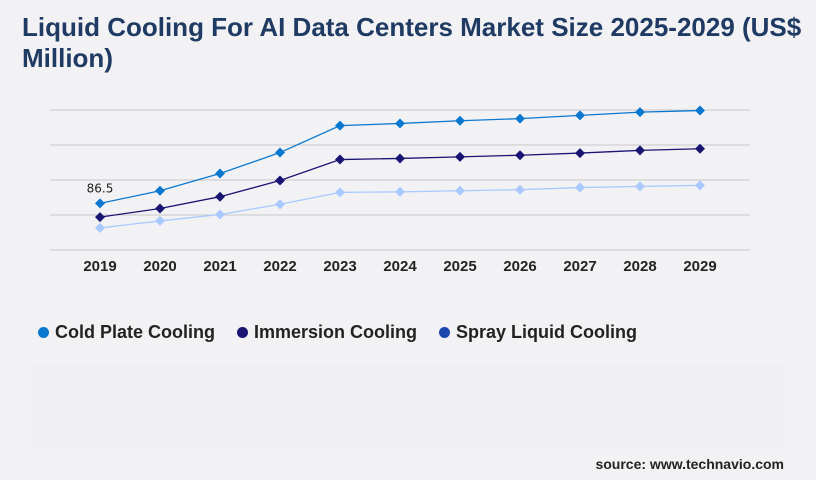 Image resolution: width=816 pixels, height=480 pixels. What do you see at coordinates (459, 266) in the screenshot?
I see `x-tick-label: 2025` at bounding box center [459, 266].